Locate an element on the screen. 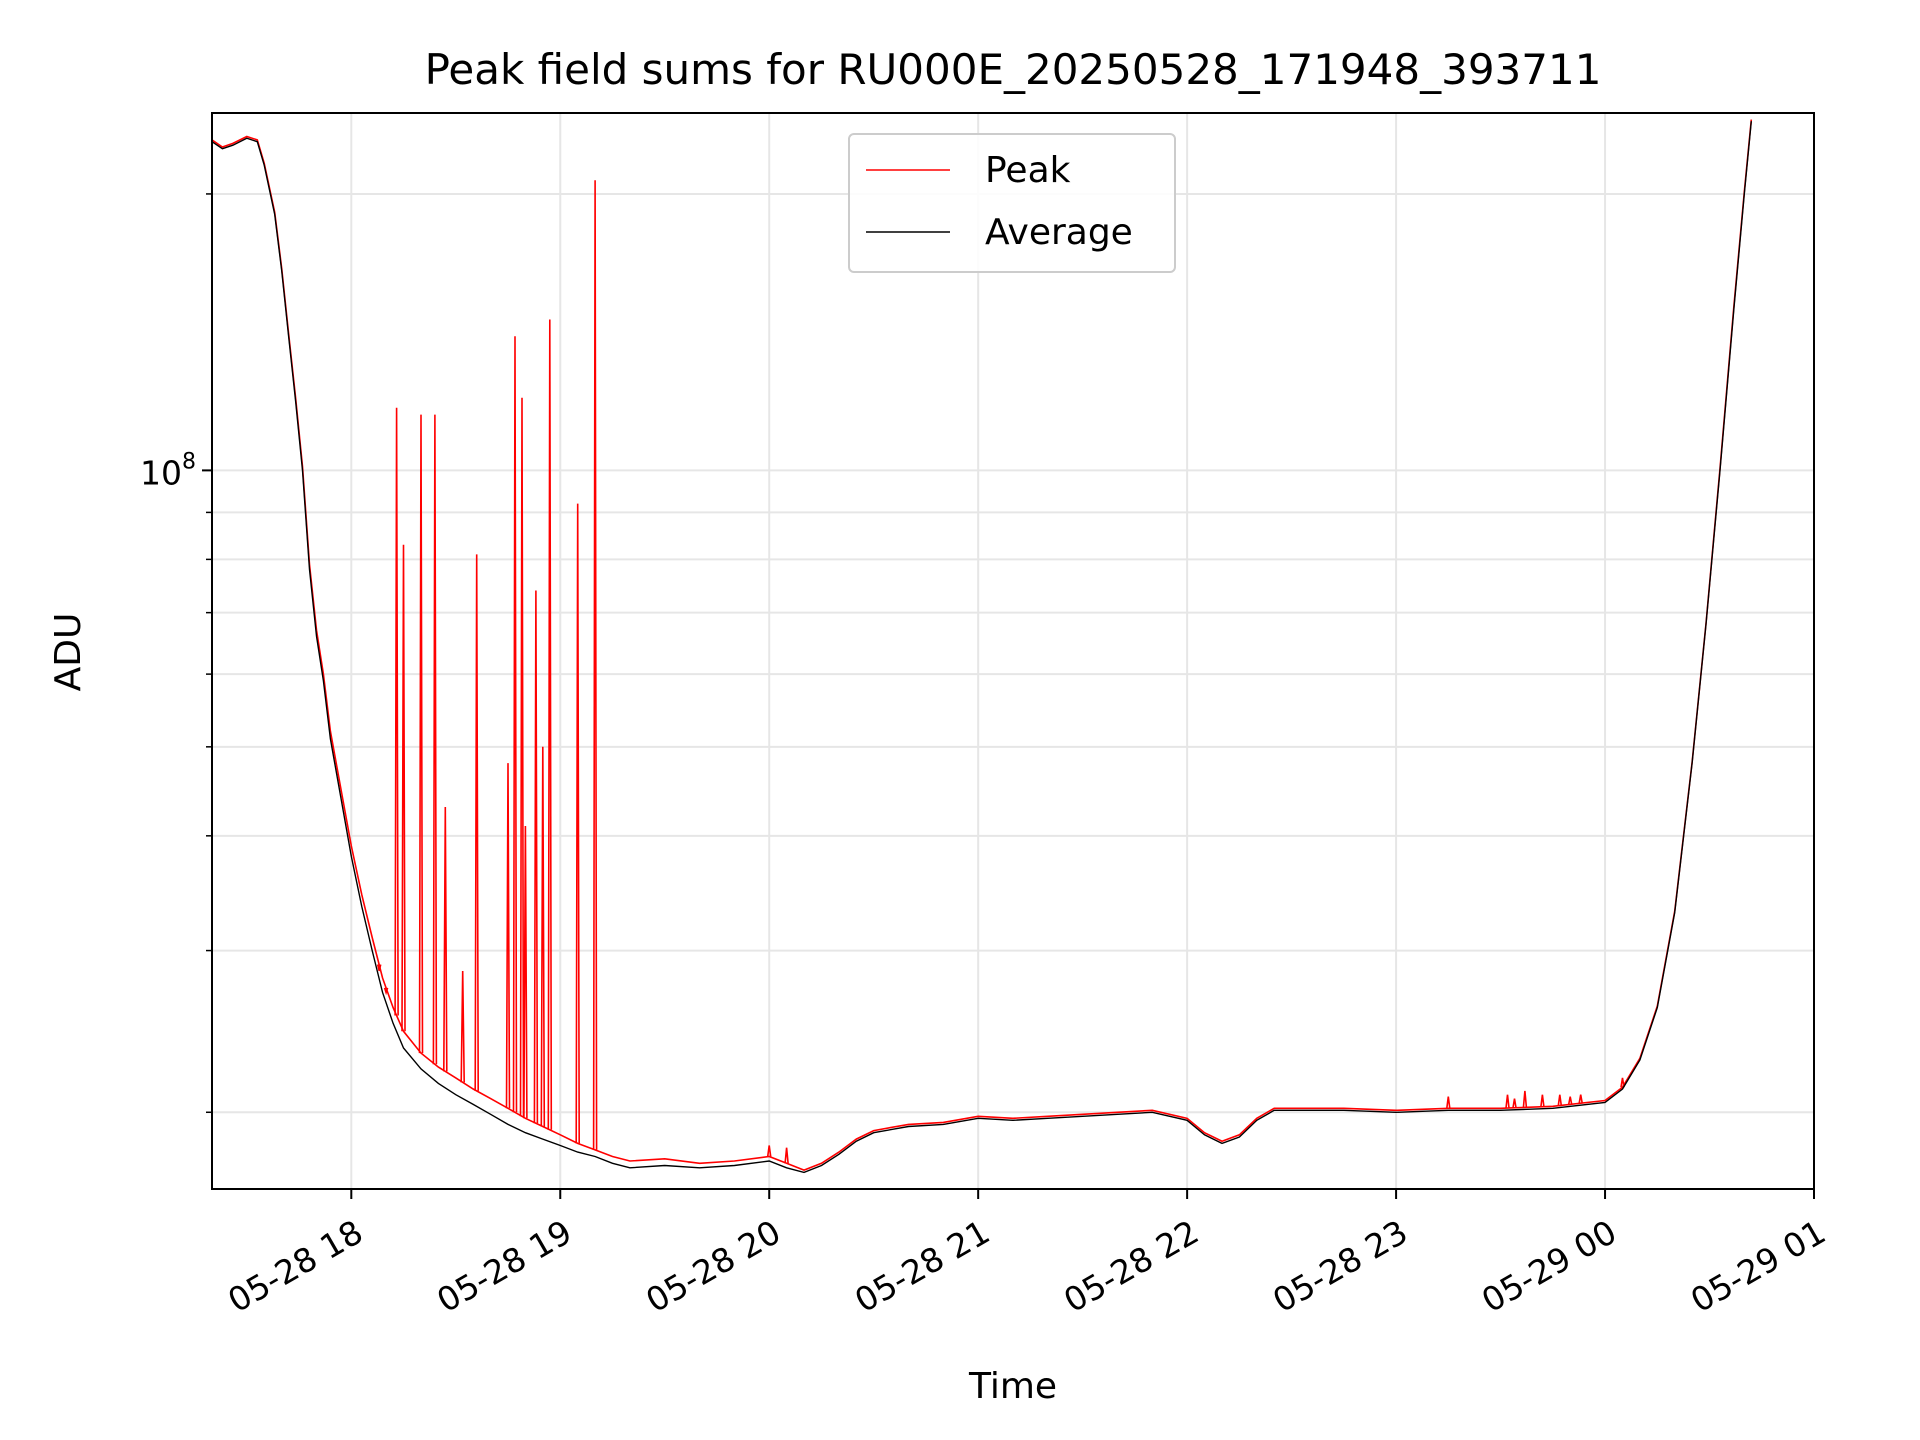  legend: Peak Average is located at coordinates (1012, 203).